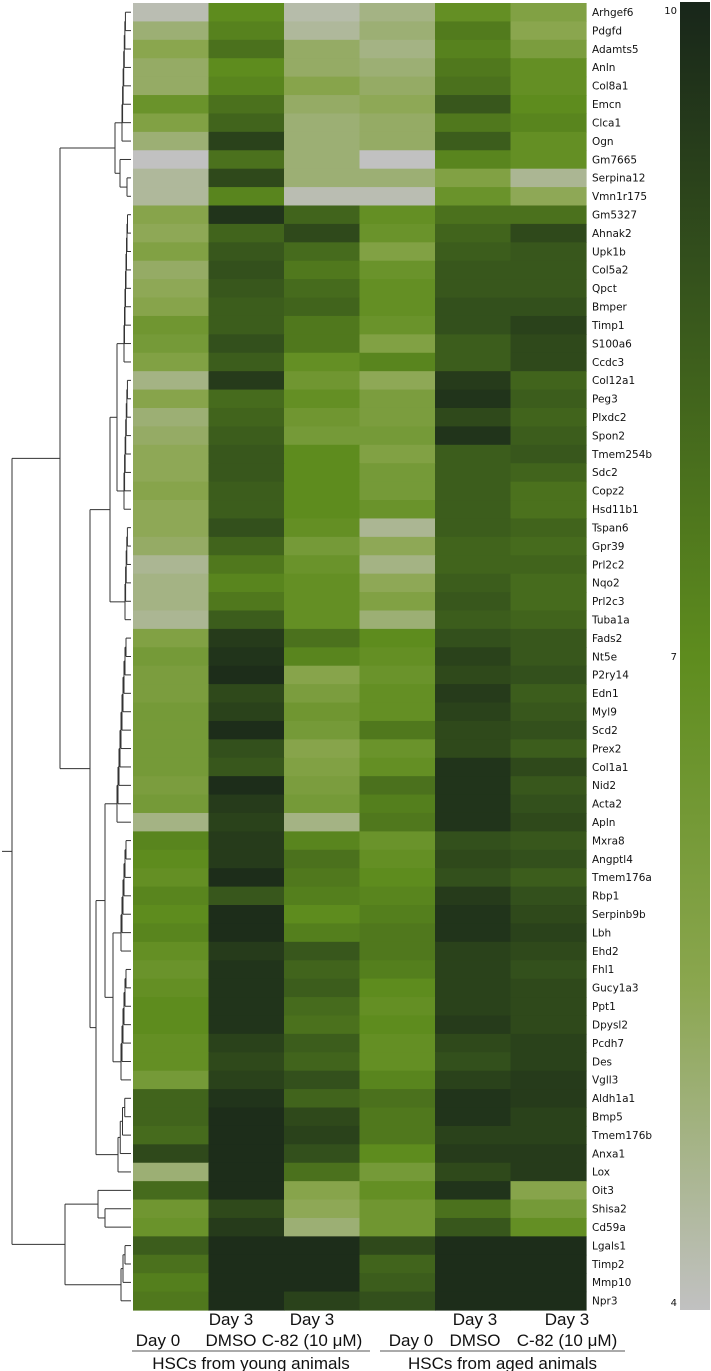 The height and width of the screenshot is (1371, 711). I want to click on column-label-line2: C-82 (10 μM), so click(312, 1340).